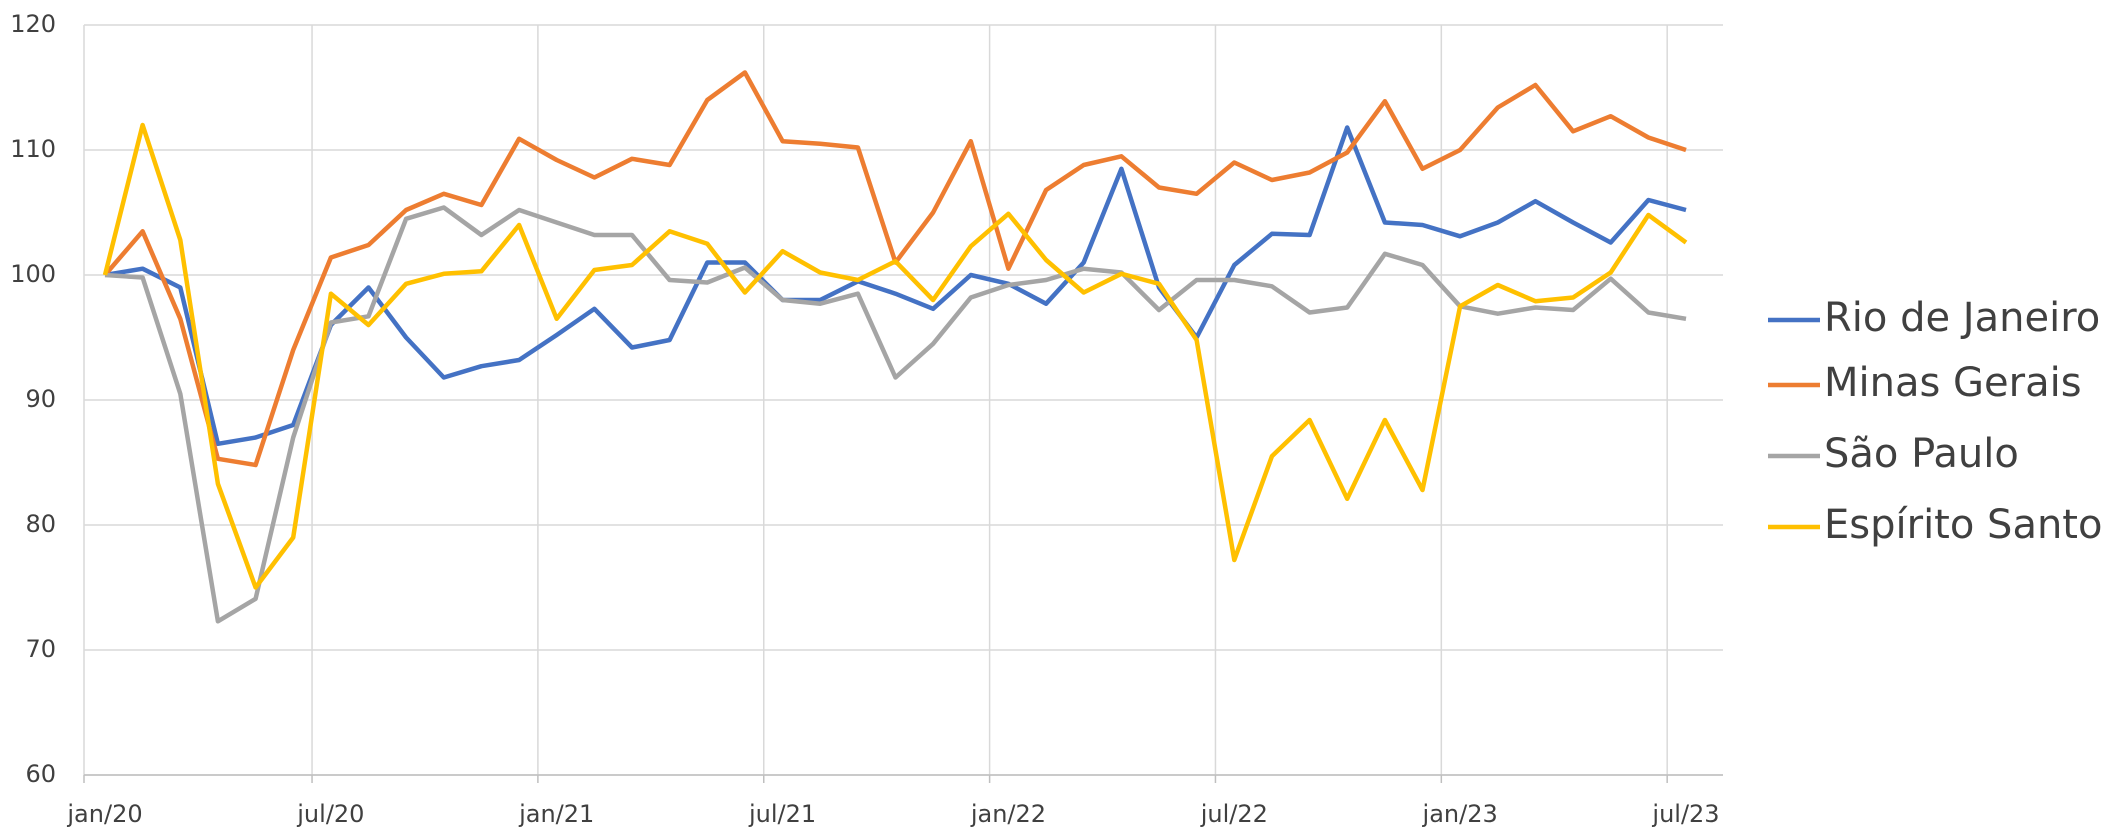 This screenshot has width=2103, height=832. Describe the element at coordinates (104, 814) in the screenshot. I see `x-tick-label: jan/20` at that location.